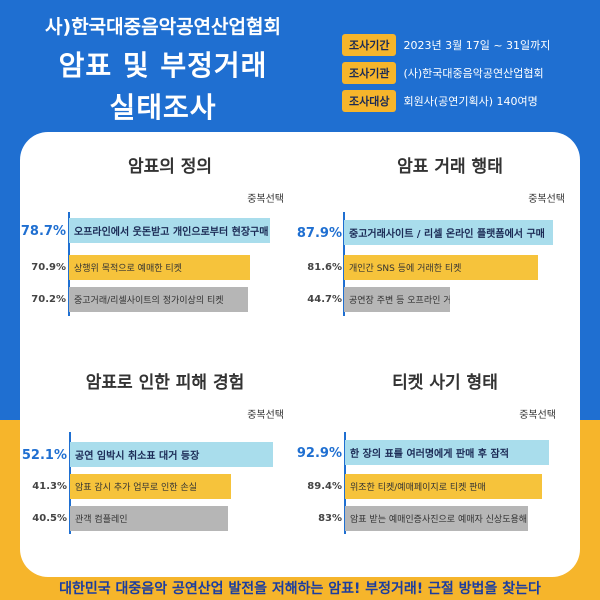 This screenshot has height=600, width=600. I want to click on bar: 중고거래/리셀사이트의 정가이상의 티켓, so click(158, 299).